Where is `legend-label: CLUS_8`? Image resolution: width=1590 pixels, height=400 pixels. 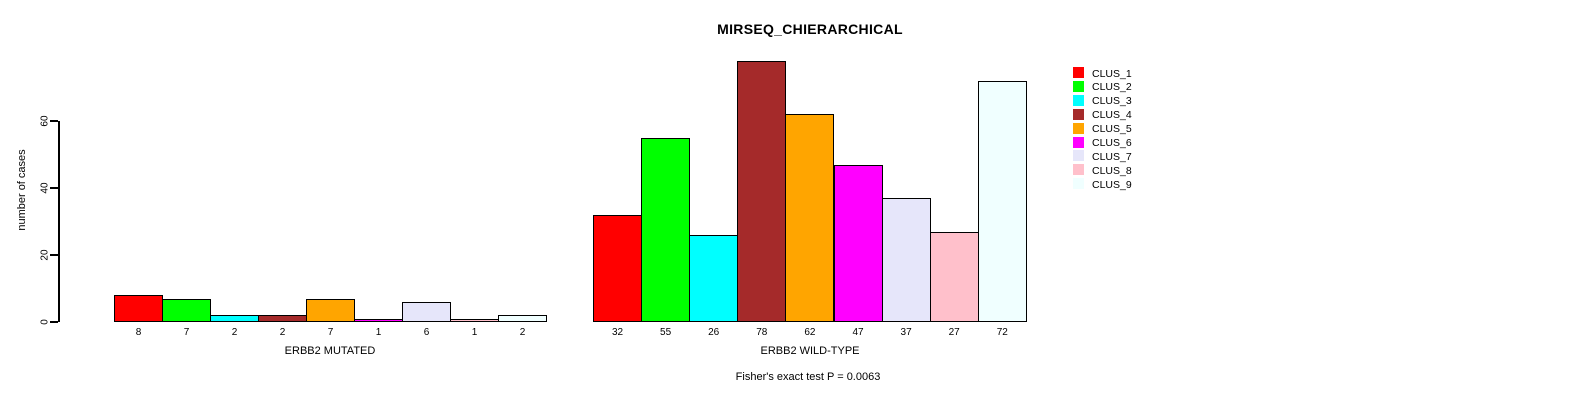 legend-label: CLUS_8 is located at coordinates (1112, 170).